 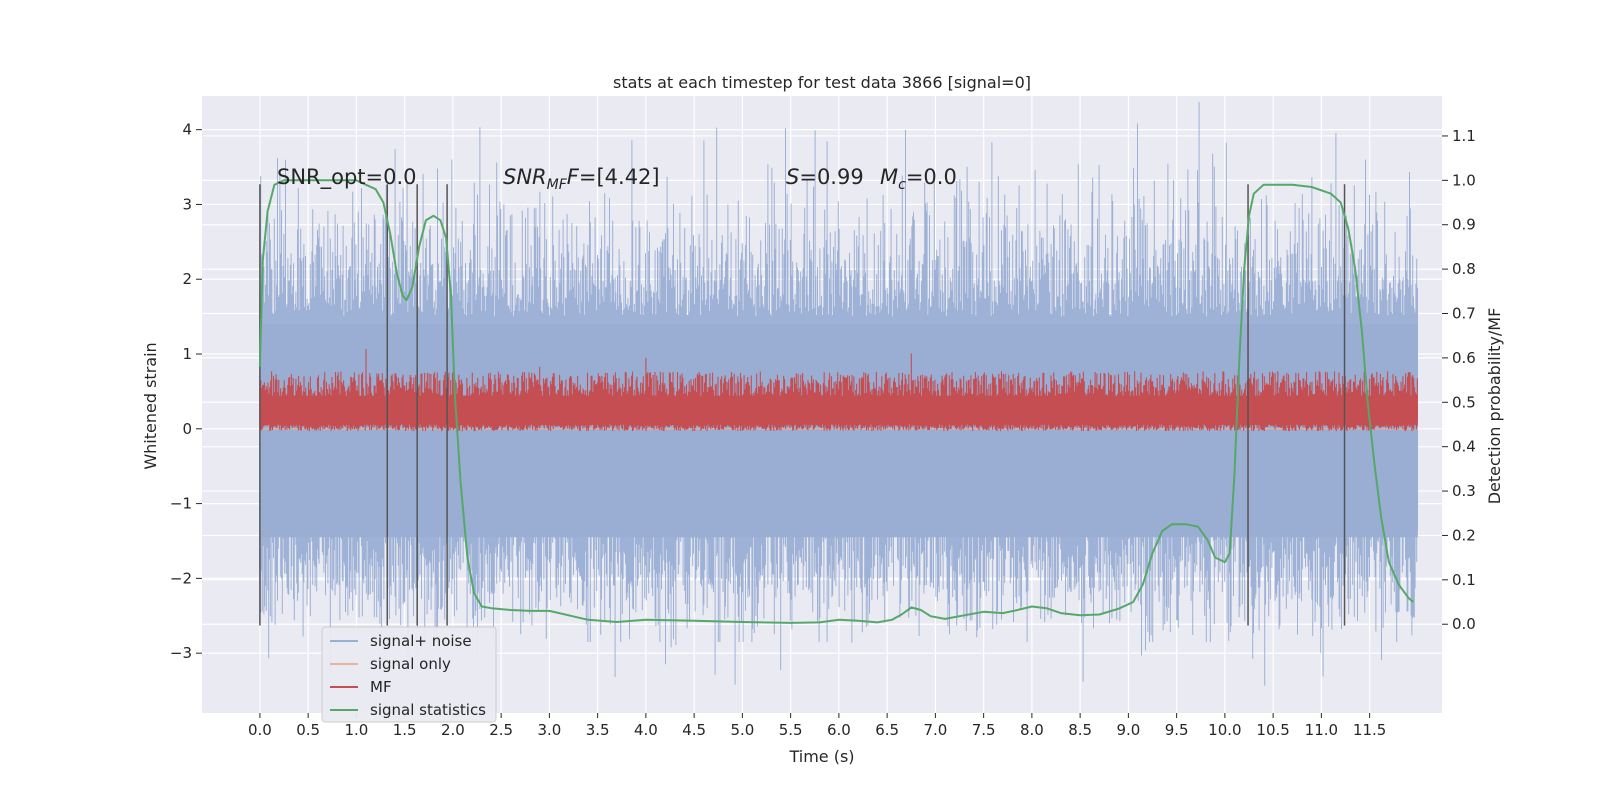 What do you see at coordinates (1177, 730) in the screenshot?
I see `x-tick-label-19: 9.5` at bounding box center [1177, 730].